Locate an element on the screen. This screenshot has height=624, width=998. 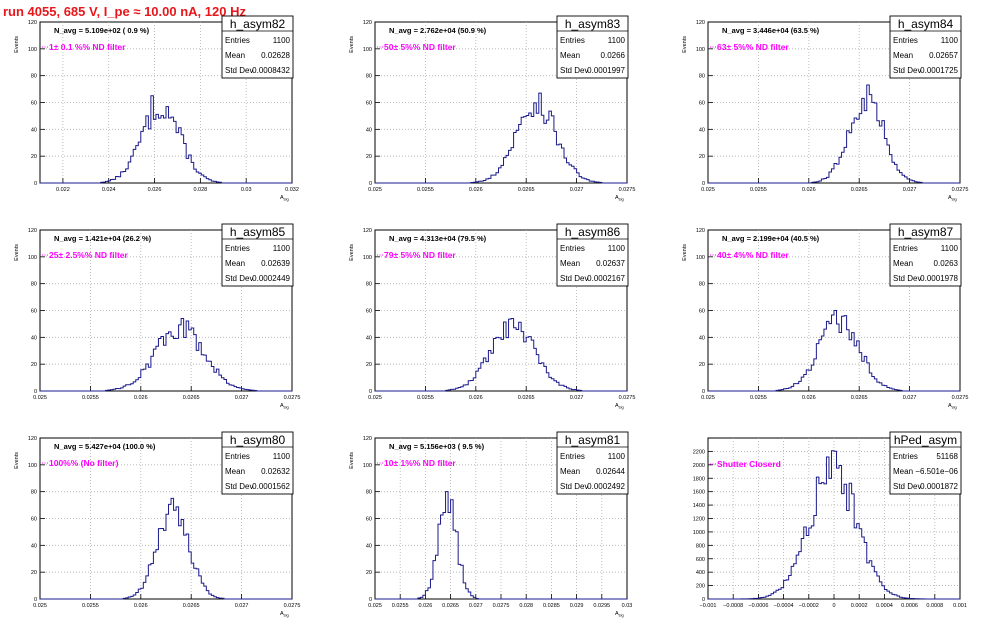
y-tick-label: 1200 is located at coordinates (699, 520).